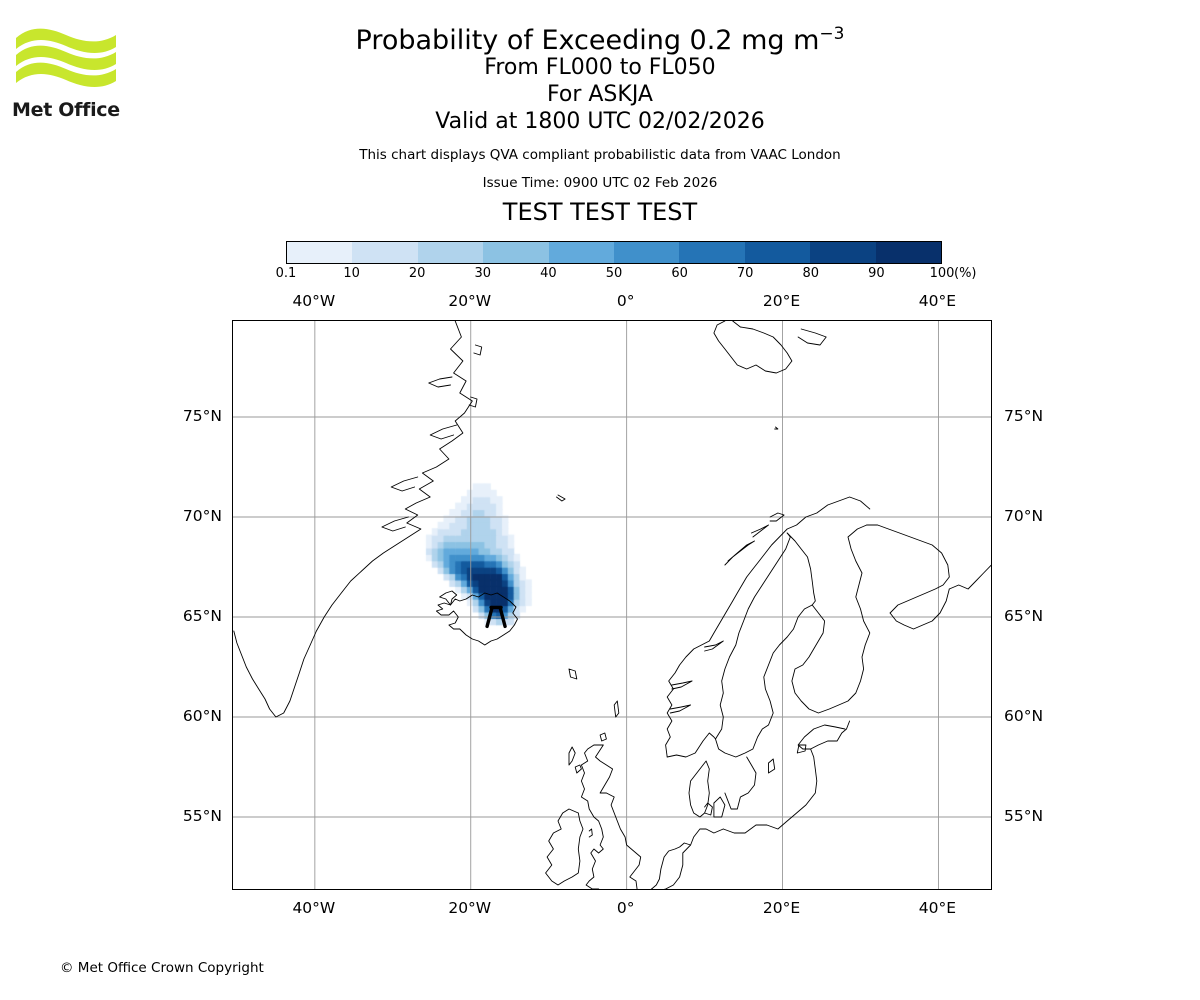  I want to click on colorbar-unit-label: (%), so click(965, 273).